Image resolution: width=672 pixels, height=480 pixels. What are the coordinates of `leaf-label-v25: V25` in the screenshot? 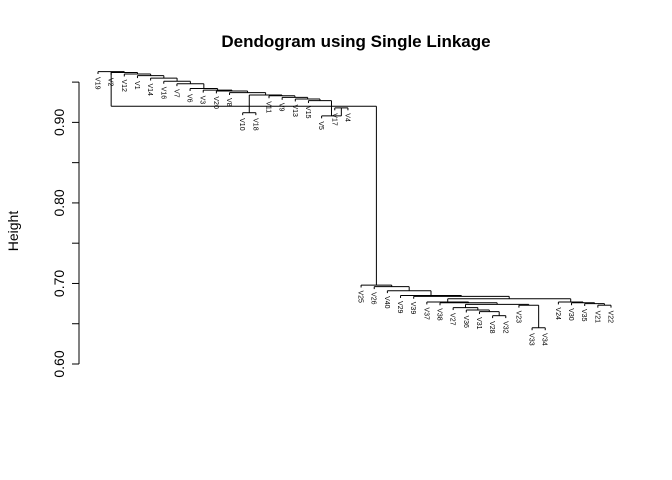 It's located at (360, 296).